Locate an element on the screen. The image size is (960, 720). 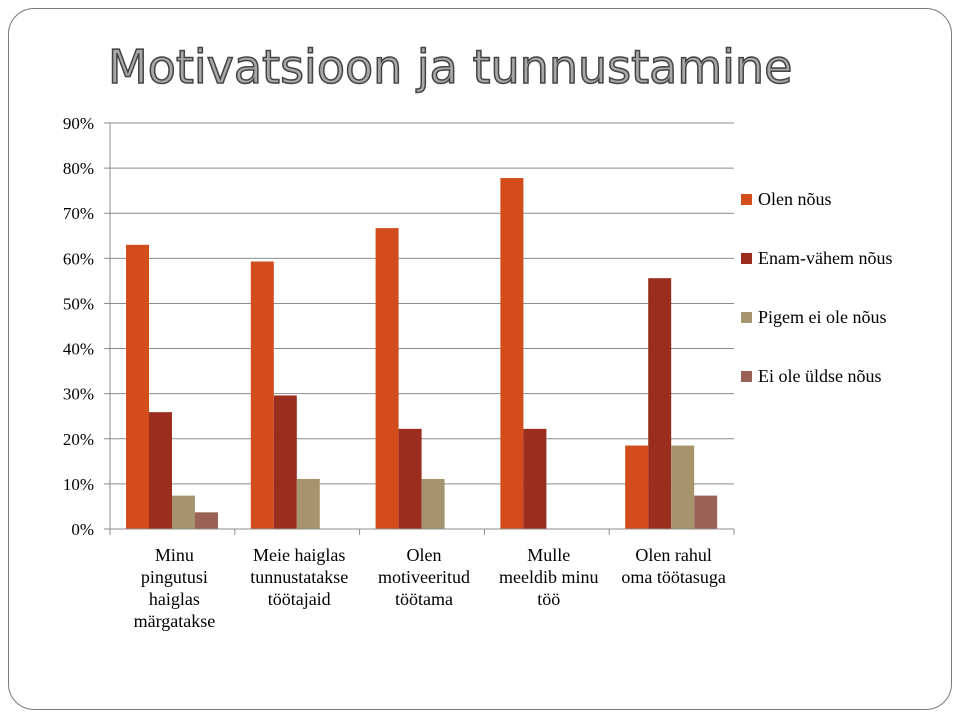
y-axis-ticks: 0% 10% 20% 30% 40% 50% 60% 70% 80% 90% is located at coordinates (78, 326).